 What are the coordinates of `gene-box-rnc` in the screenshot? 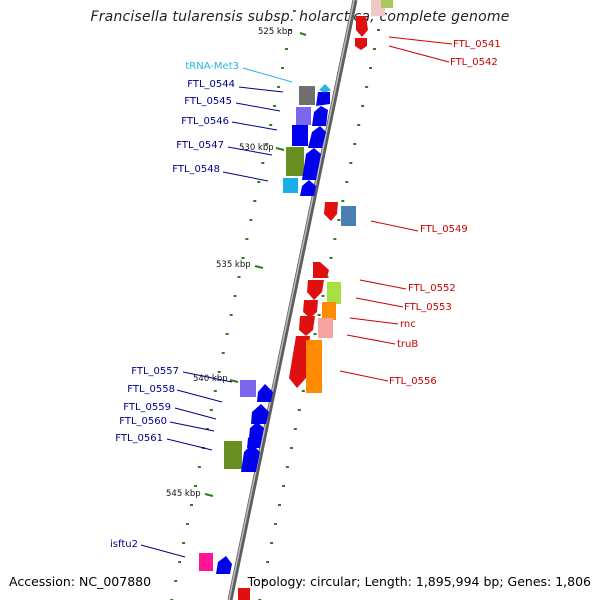 It's located at (329, 311).